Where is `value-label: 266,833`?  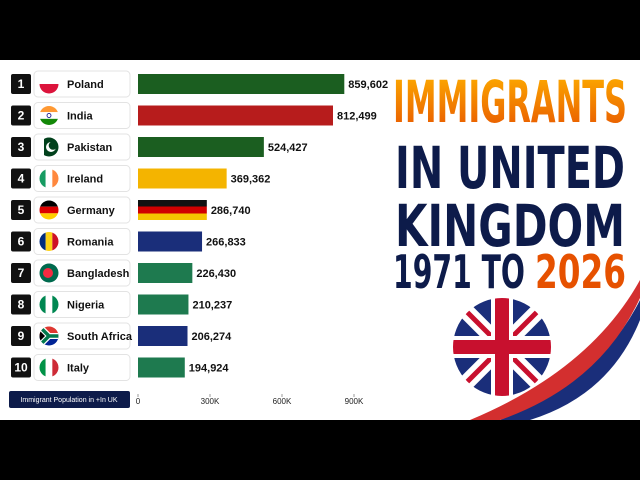 value-label: 266,833 is located at coordinates (226, 242).